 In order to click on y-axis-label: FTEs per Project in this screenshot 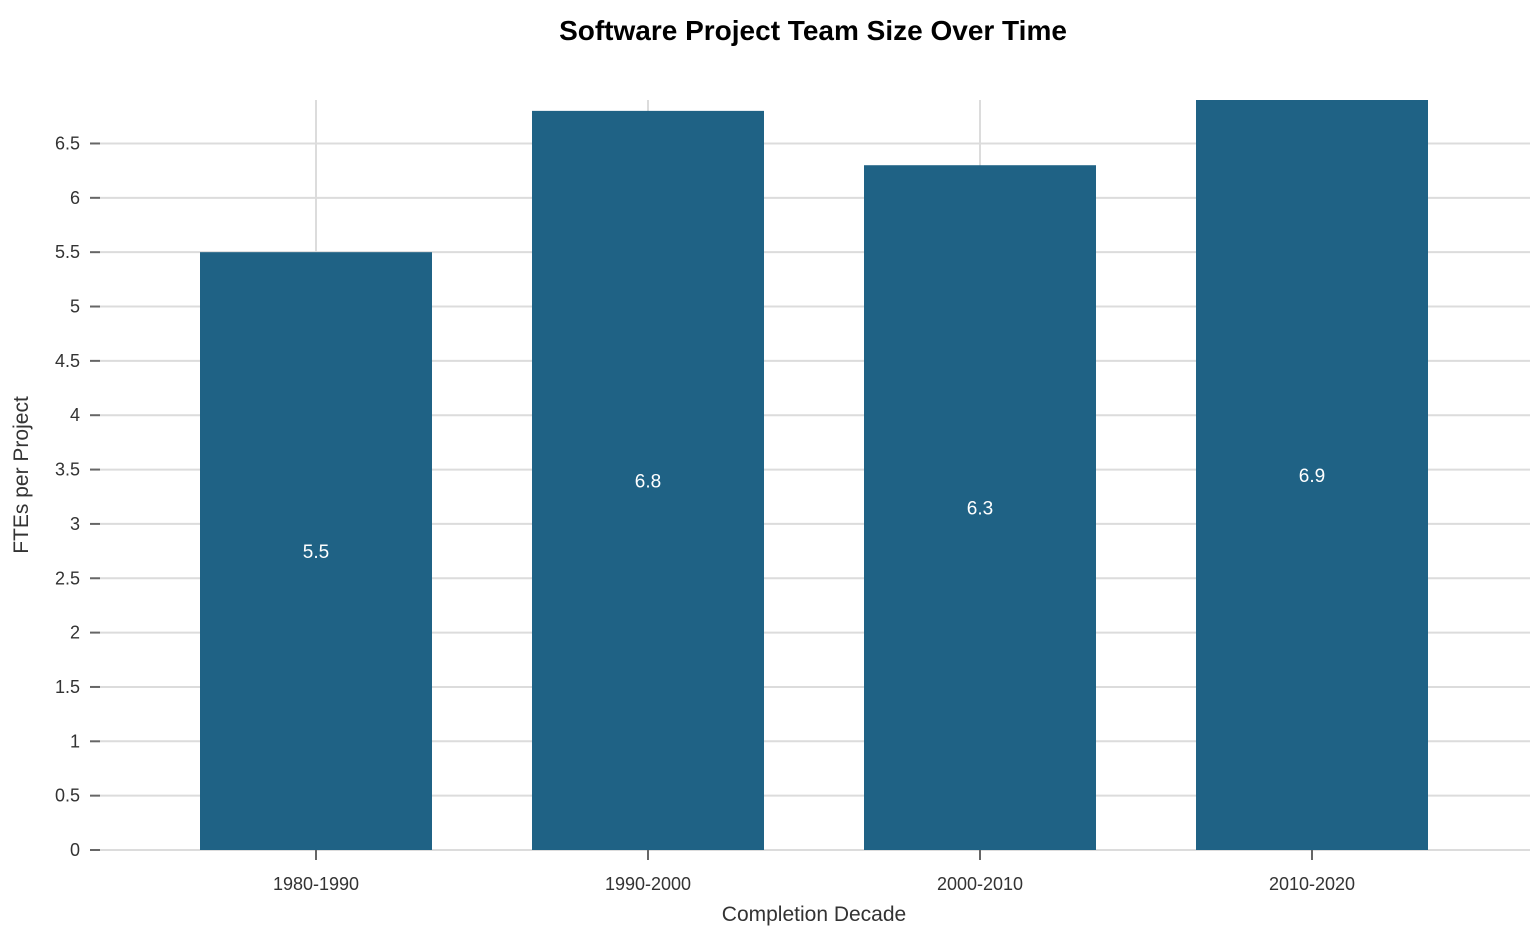, I will do `click(21, 475)`.